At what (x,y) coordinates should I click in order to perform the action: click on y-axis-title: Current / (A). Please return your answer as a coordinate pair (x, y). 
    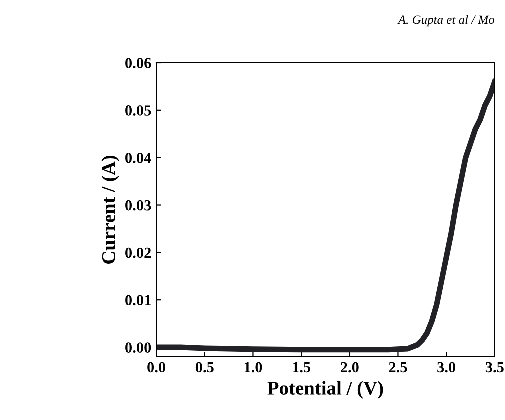
    Looking at the image, I should click on (111, 210).